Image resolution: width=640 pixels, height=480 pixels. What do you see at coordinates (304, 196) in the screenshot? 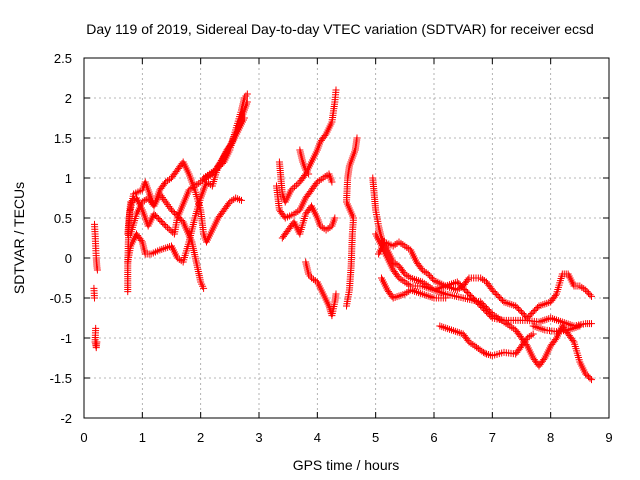
I see `series-arc-g` at bounding box center [304, 196].